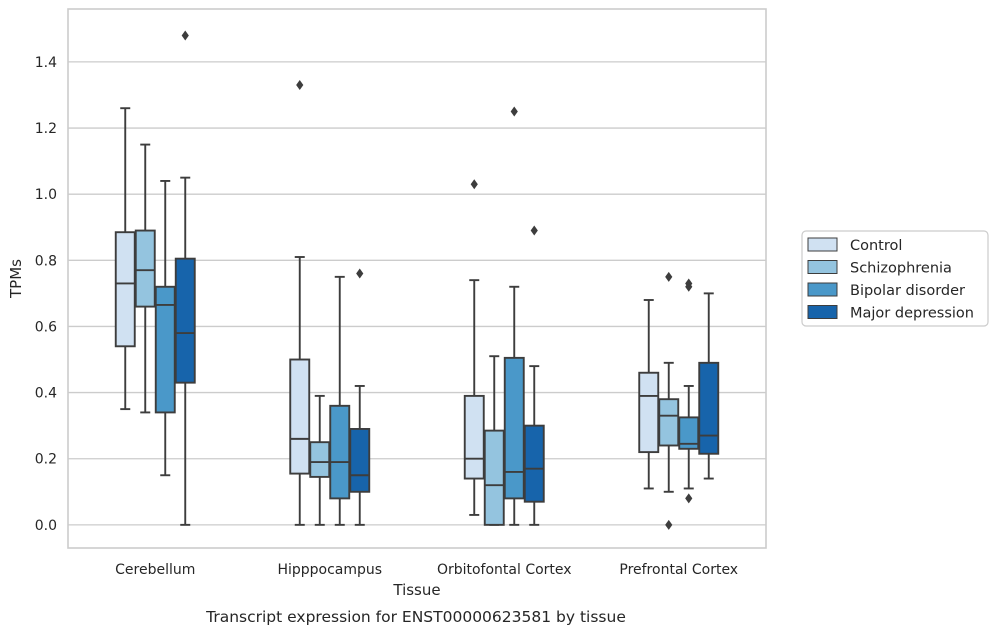  What do you see at coordinates (46, 261) in the screenshot?
I see `y-tick-label: 0.8` at bounding box center [46, 261].